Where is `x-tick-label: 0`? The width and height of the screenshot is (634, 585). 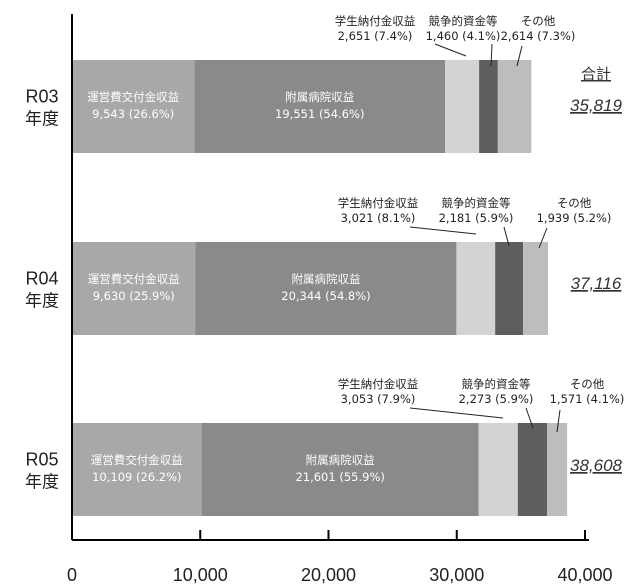 x-tick-label: 0 is located at coordinates (72, 575).